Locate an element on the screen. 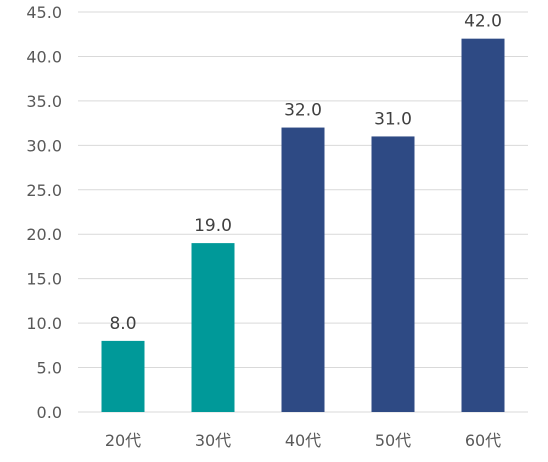  x-tick-label: 30代 is located at coordinates (213, 440).